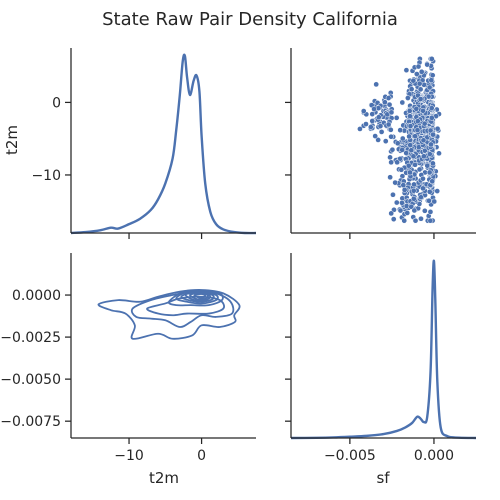  I want to click on panel-sf-vs-t2m-scatter, so click(380, 143).